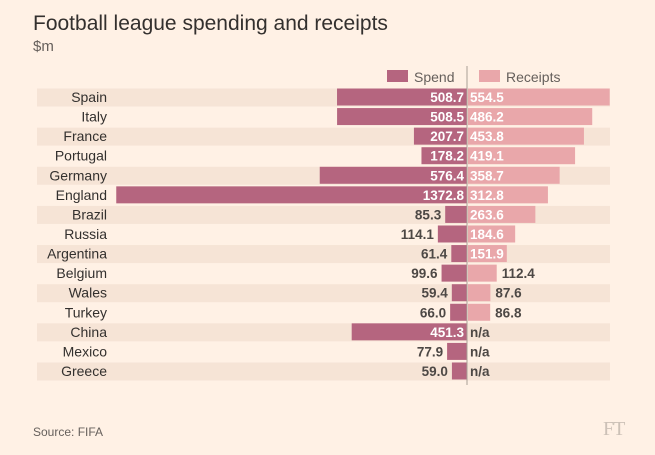  I want to click on category-label: Mexico, so click(85, 351).